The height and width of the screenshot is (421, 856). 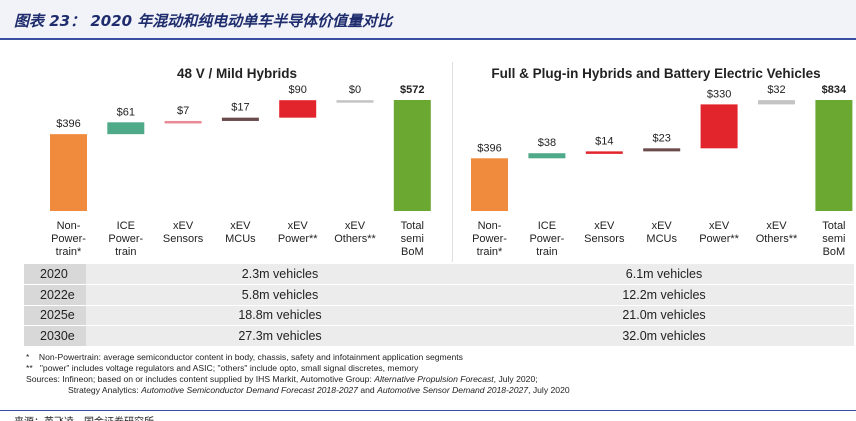 I want to click on source-text: Strategy Analytics:, so click(x=105, y=390).